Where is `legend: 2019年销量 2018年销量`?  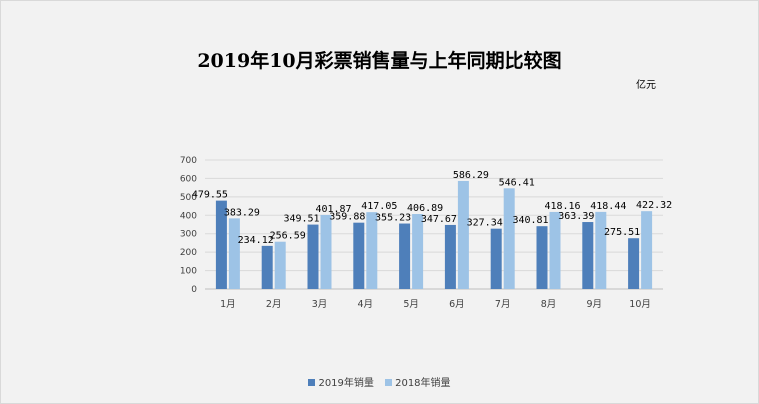 legend: 2019年销量 2018年销量 is located at coordinates (379, 381).